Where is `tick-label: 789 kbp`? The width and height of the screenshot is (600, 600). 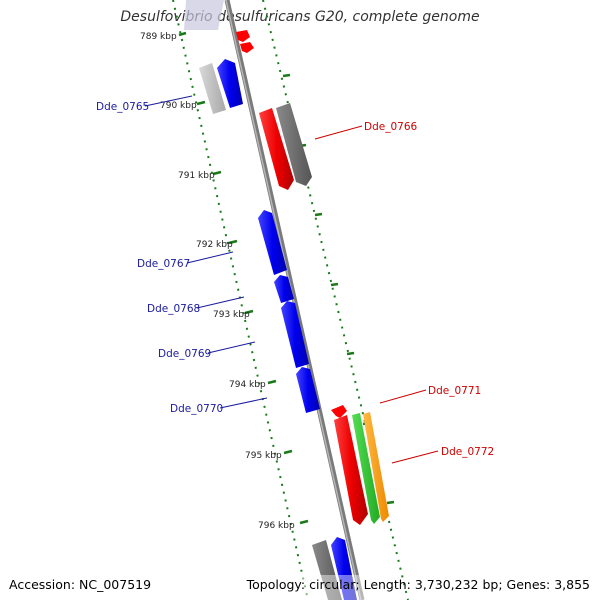
tick-label: 789 kbp is located at coordinates (158, 37).